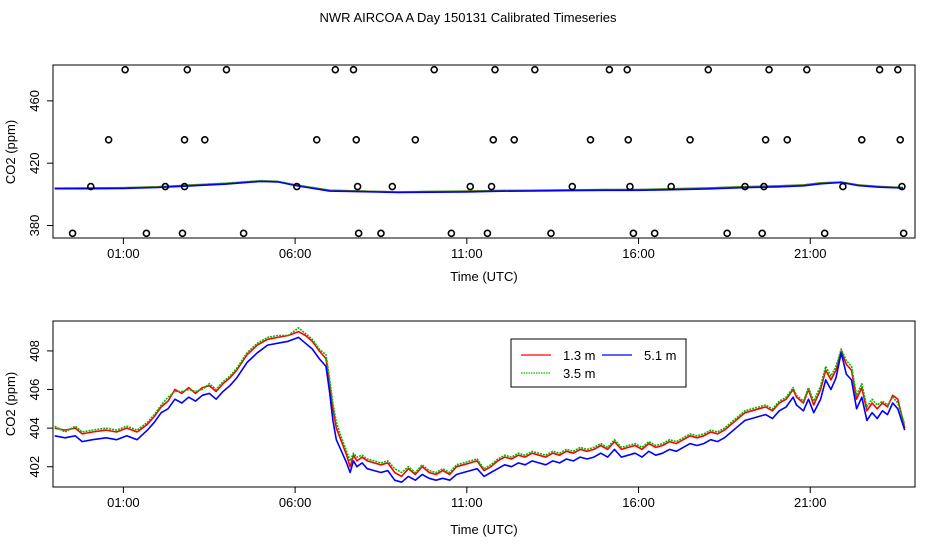 The width and height of the screenshot is (936, 545). Describe the element at coordinates (34, 390) in the screenshot. I see `bottom-y-tick-label: 406` at that location.